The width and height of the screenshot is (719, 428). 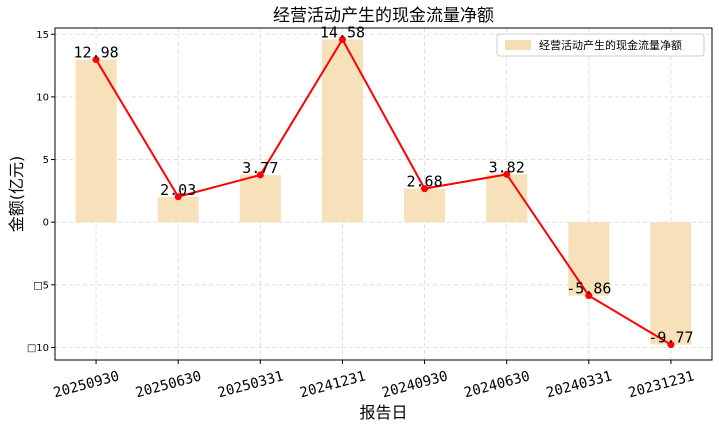 I want to click on x-tick-label: 20250930, so click(x=86, y=384).